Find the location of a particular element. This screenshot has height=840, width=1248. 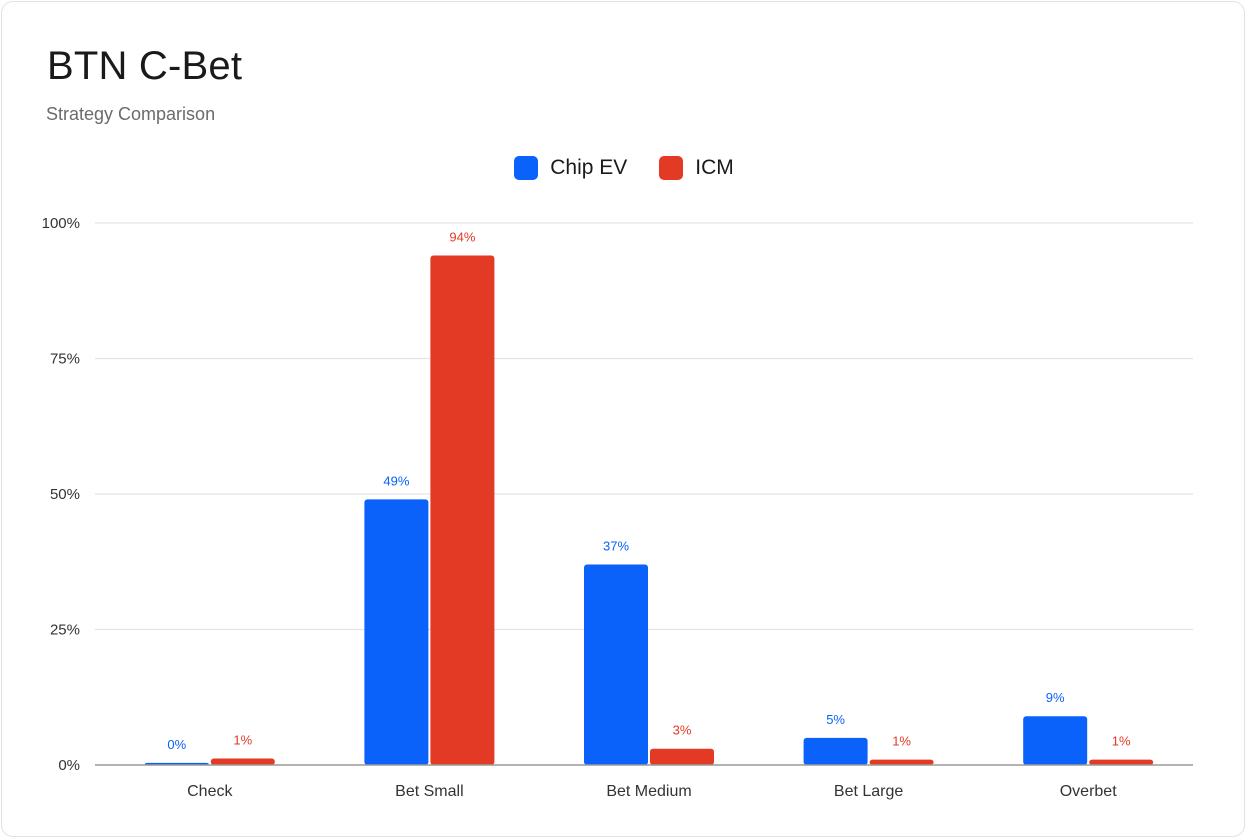

data-label-chip-ev: 5% is located at coordinates (835, 719).